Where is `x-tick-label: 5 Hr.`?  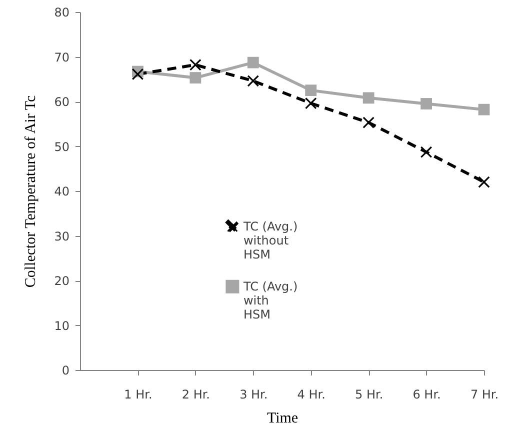 x-tick-label: 5 Hr. is located at coordinates (369, 395).